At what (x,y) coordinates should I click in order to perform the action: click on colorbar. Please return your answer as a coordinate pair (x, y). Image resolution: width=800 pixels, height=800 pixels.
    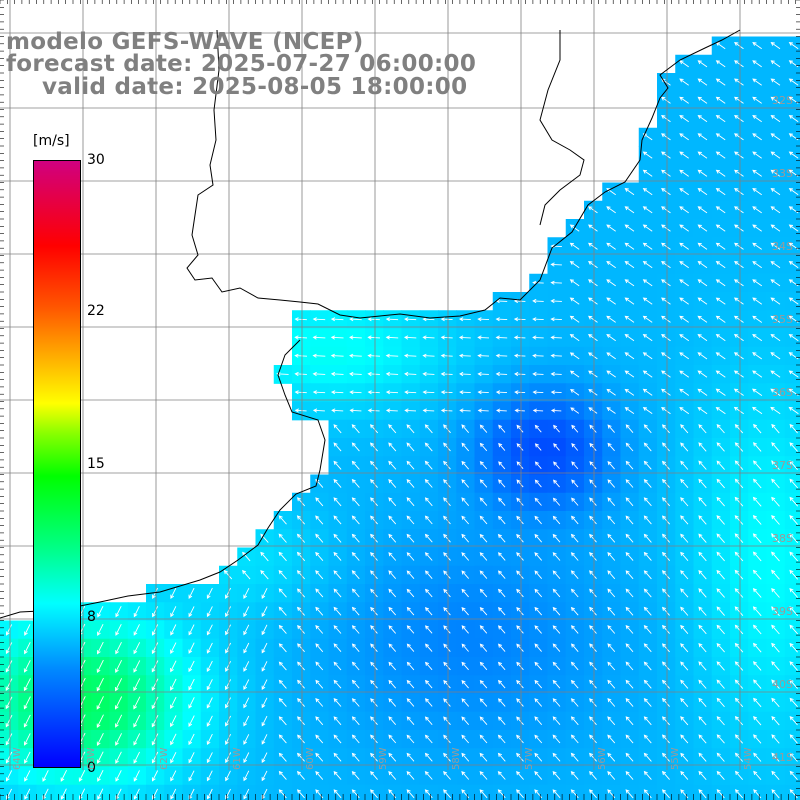
    Looking at the image, I should click on (57, 464).